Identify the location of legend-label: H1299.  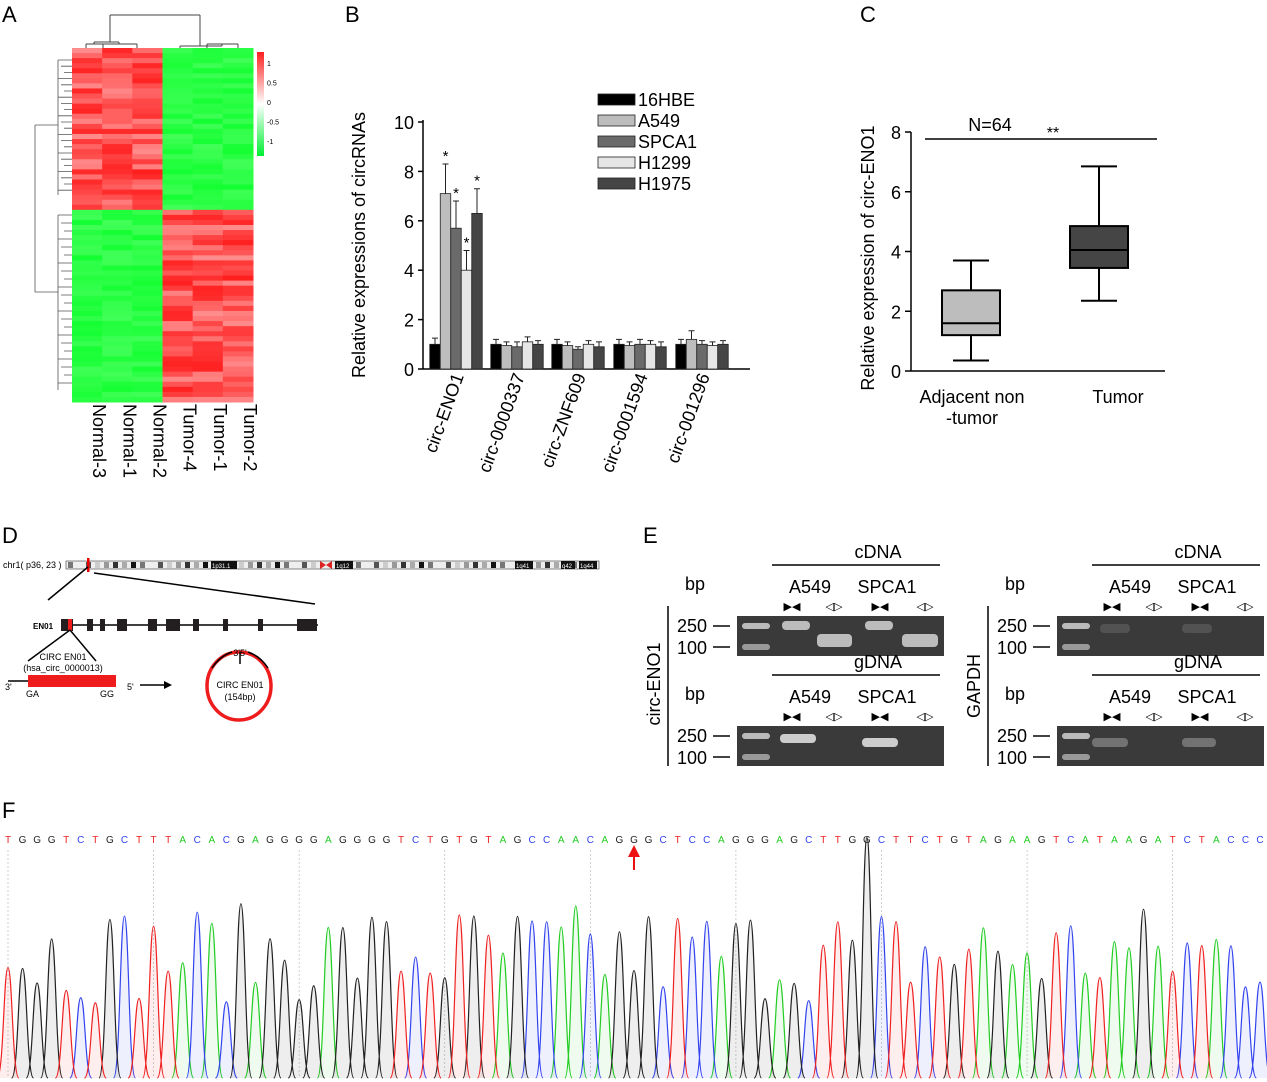
(664, 163).